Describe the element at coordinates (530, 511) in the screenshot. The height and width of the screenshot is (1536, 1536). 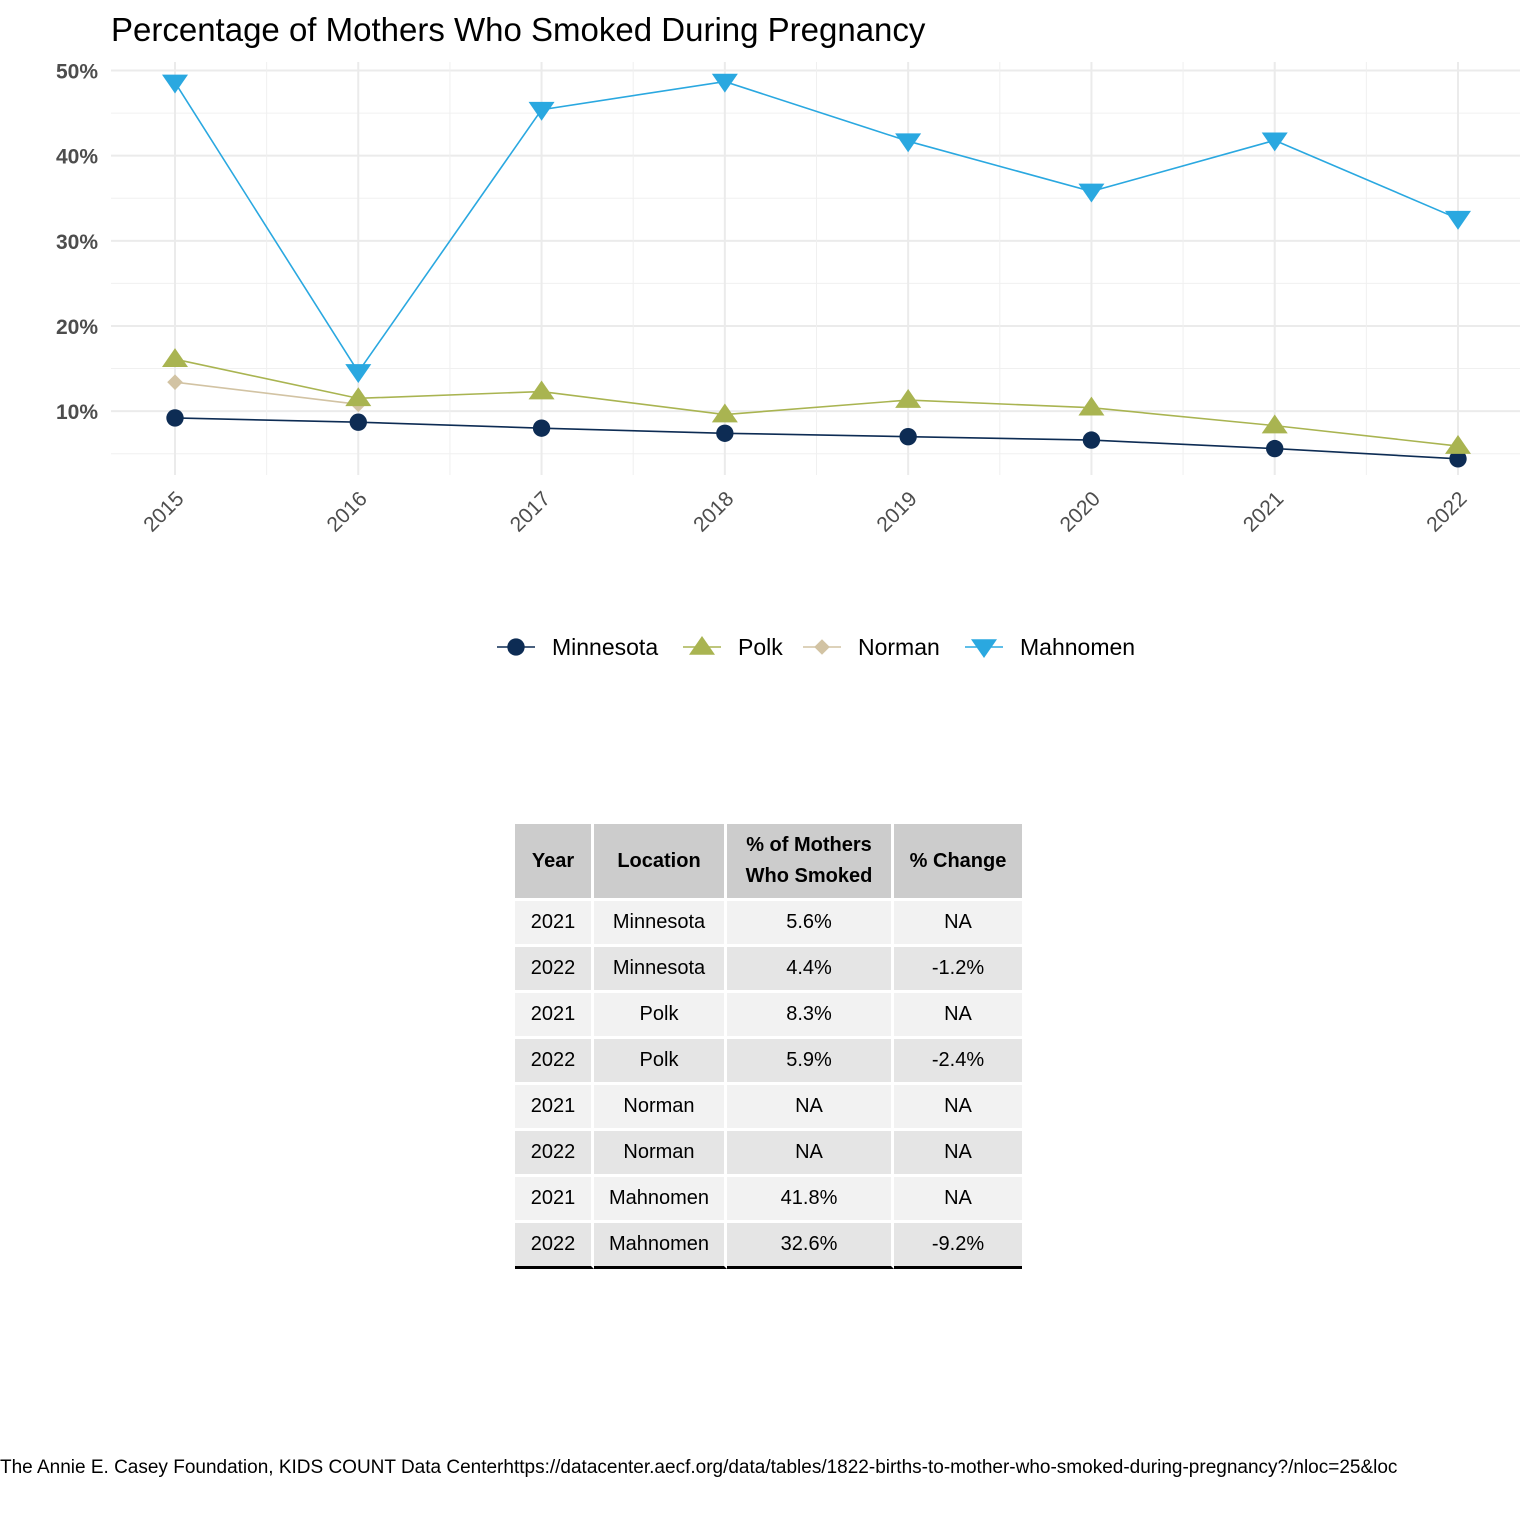
I see `x-tick-label: 2017` at that location.